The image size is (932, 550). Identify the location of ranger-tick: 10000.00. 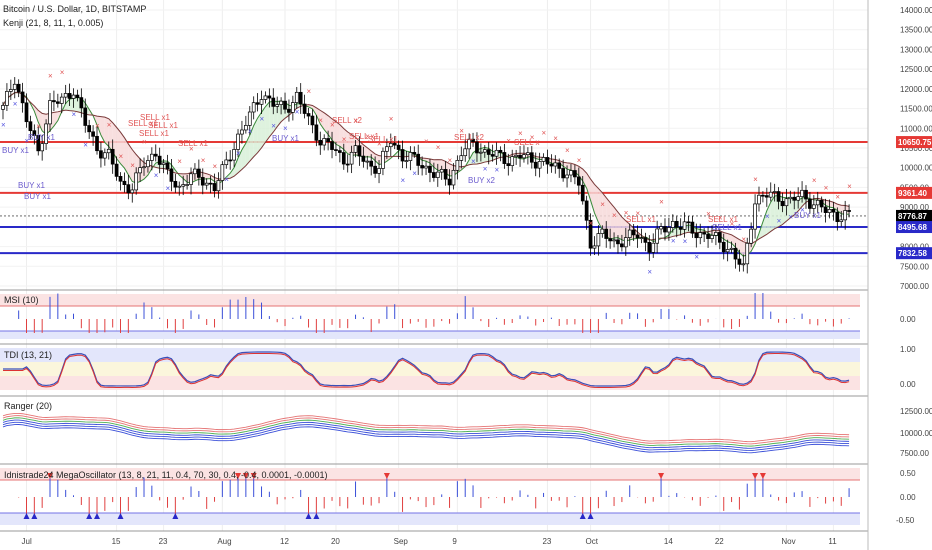
(916, 433).